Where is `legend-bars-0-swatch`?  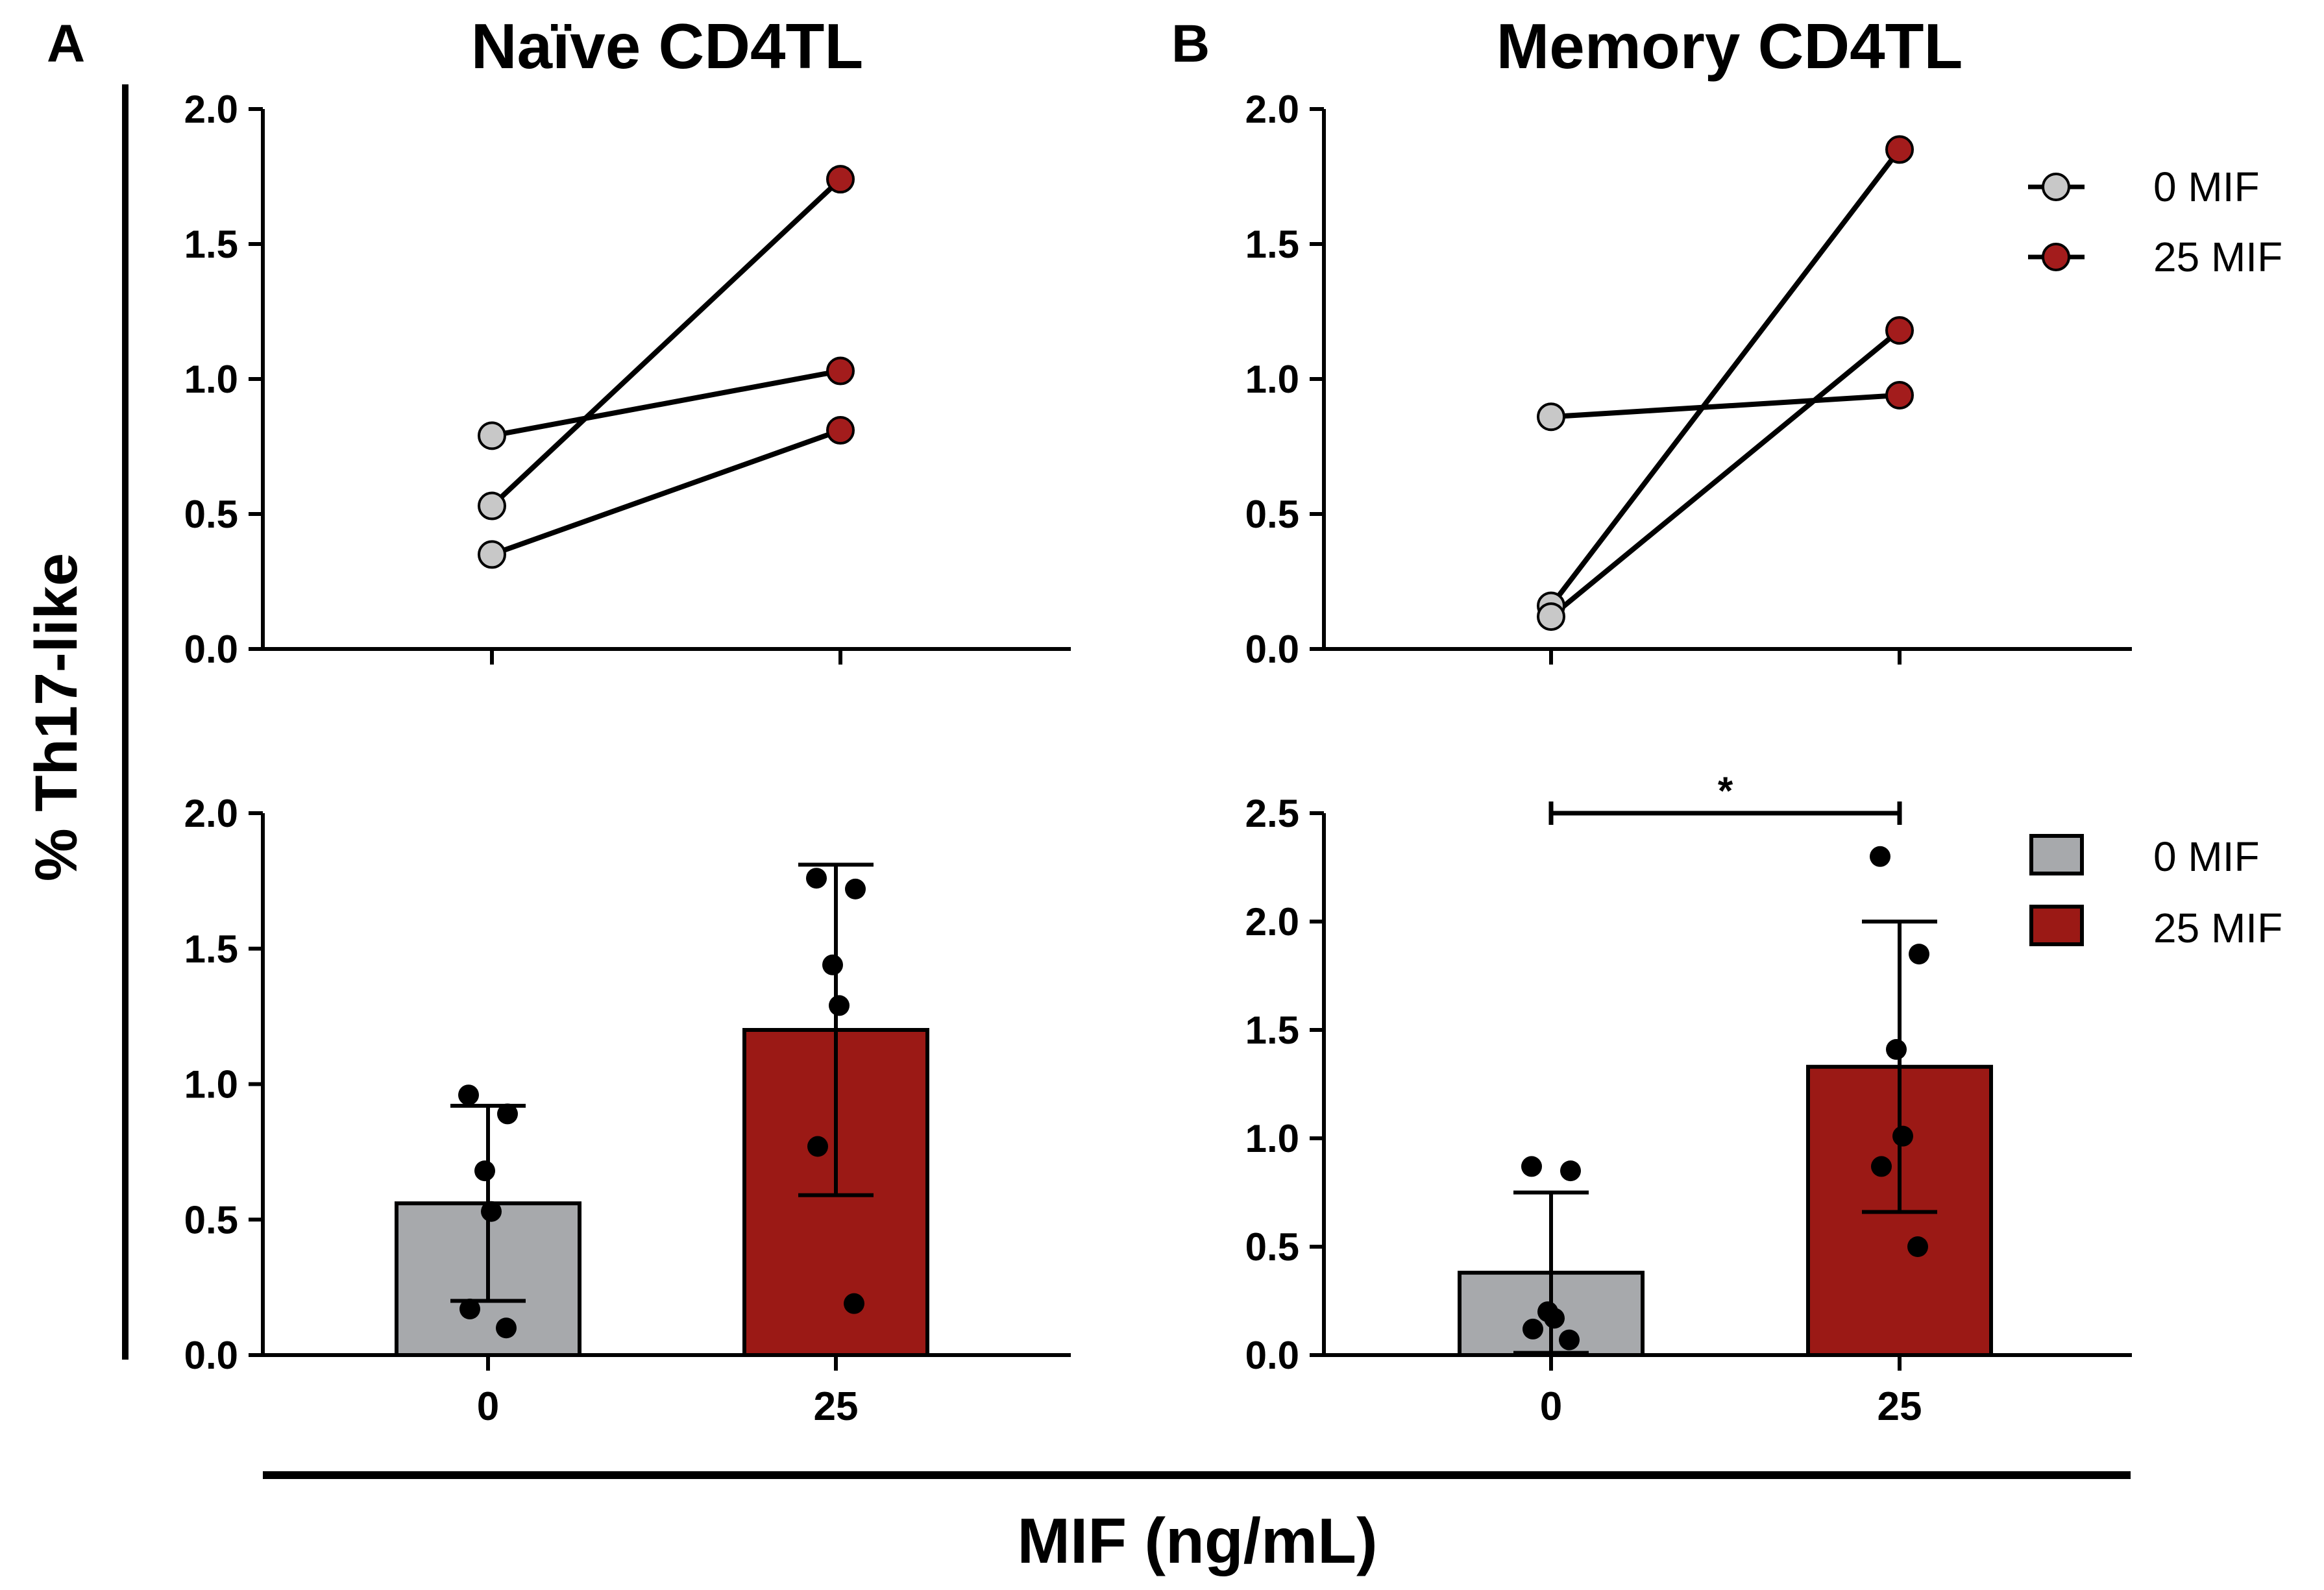
legend-bars-0-swatch is located at coordinates (2056, 855).